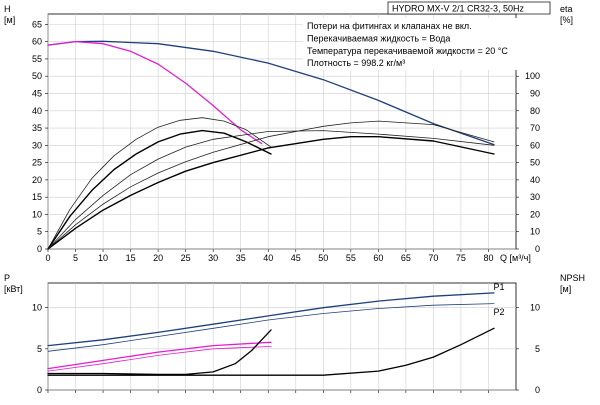 The width and height of the screenshot is (600, 405). I want to click on chart-title-box, so click(469, 8).